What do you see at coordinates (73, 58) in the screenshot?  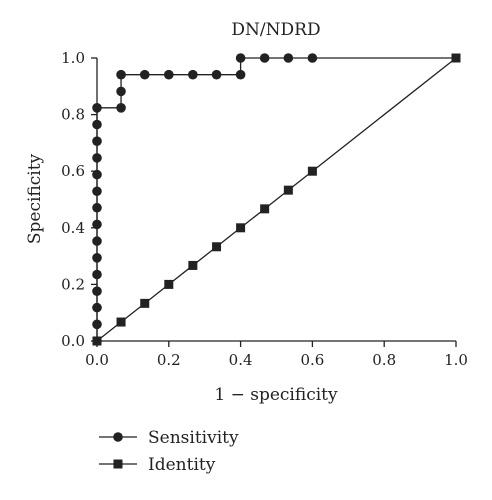 I see `y-tick-label: 1.0` at bounding box center [73, 58].